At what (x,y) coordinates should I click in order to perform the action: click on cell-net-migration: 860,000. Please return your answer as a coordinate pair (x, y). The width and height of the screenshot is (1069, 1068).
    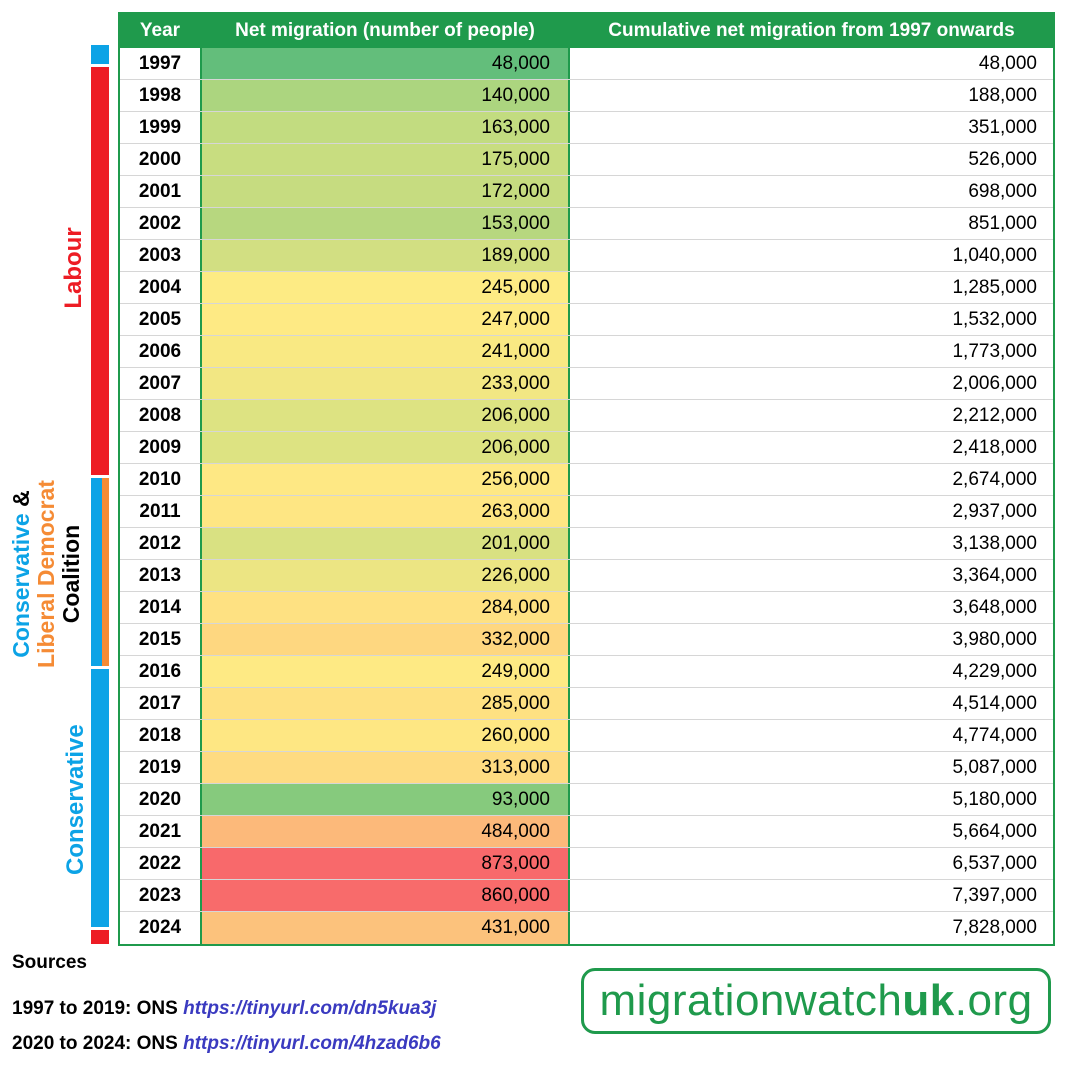
    Looking at the image, I should click on (386, 895).